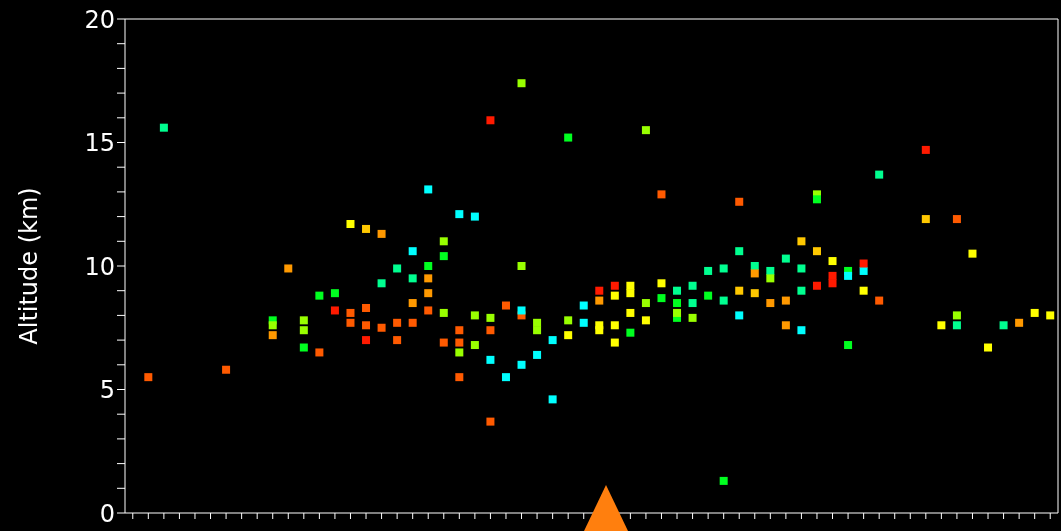 This screenshot has height=531, width=1061. I want to click on y-tick-label: 20, so click(99, 19).